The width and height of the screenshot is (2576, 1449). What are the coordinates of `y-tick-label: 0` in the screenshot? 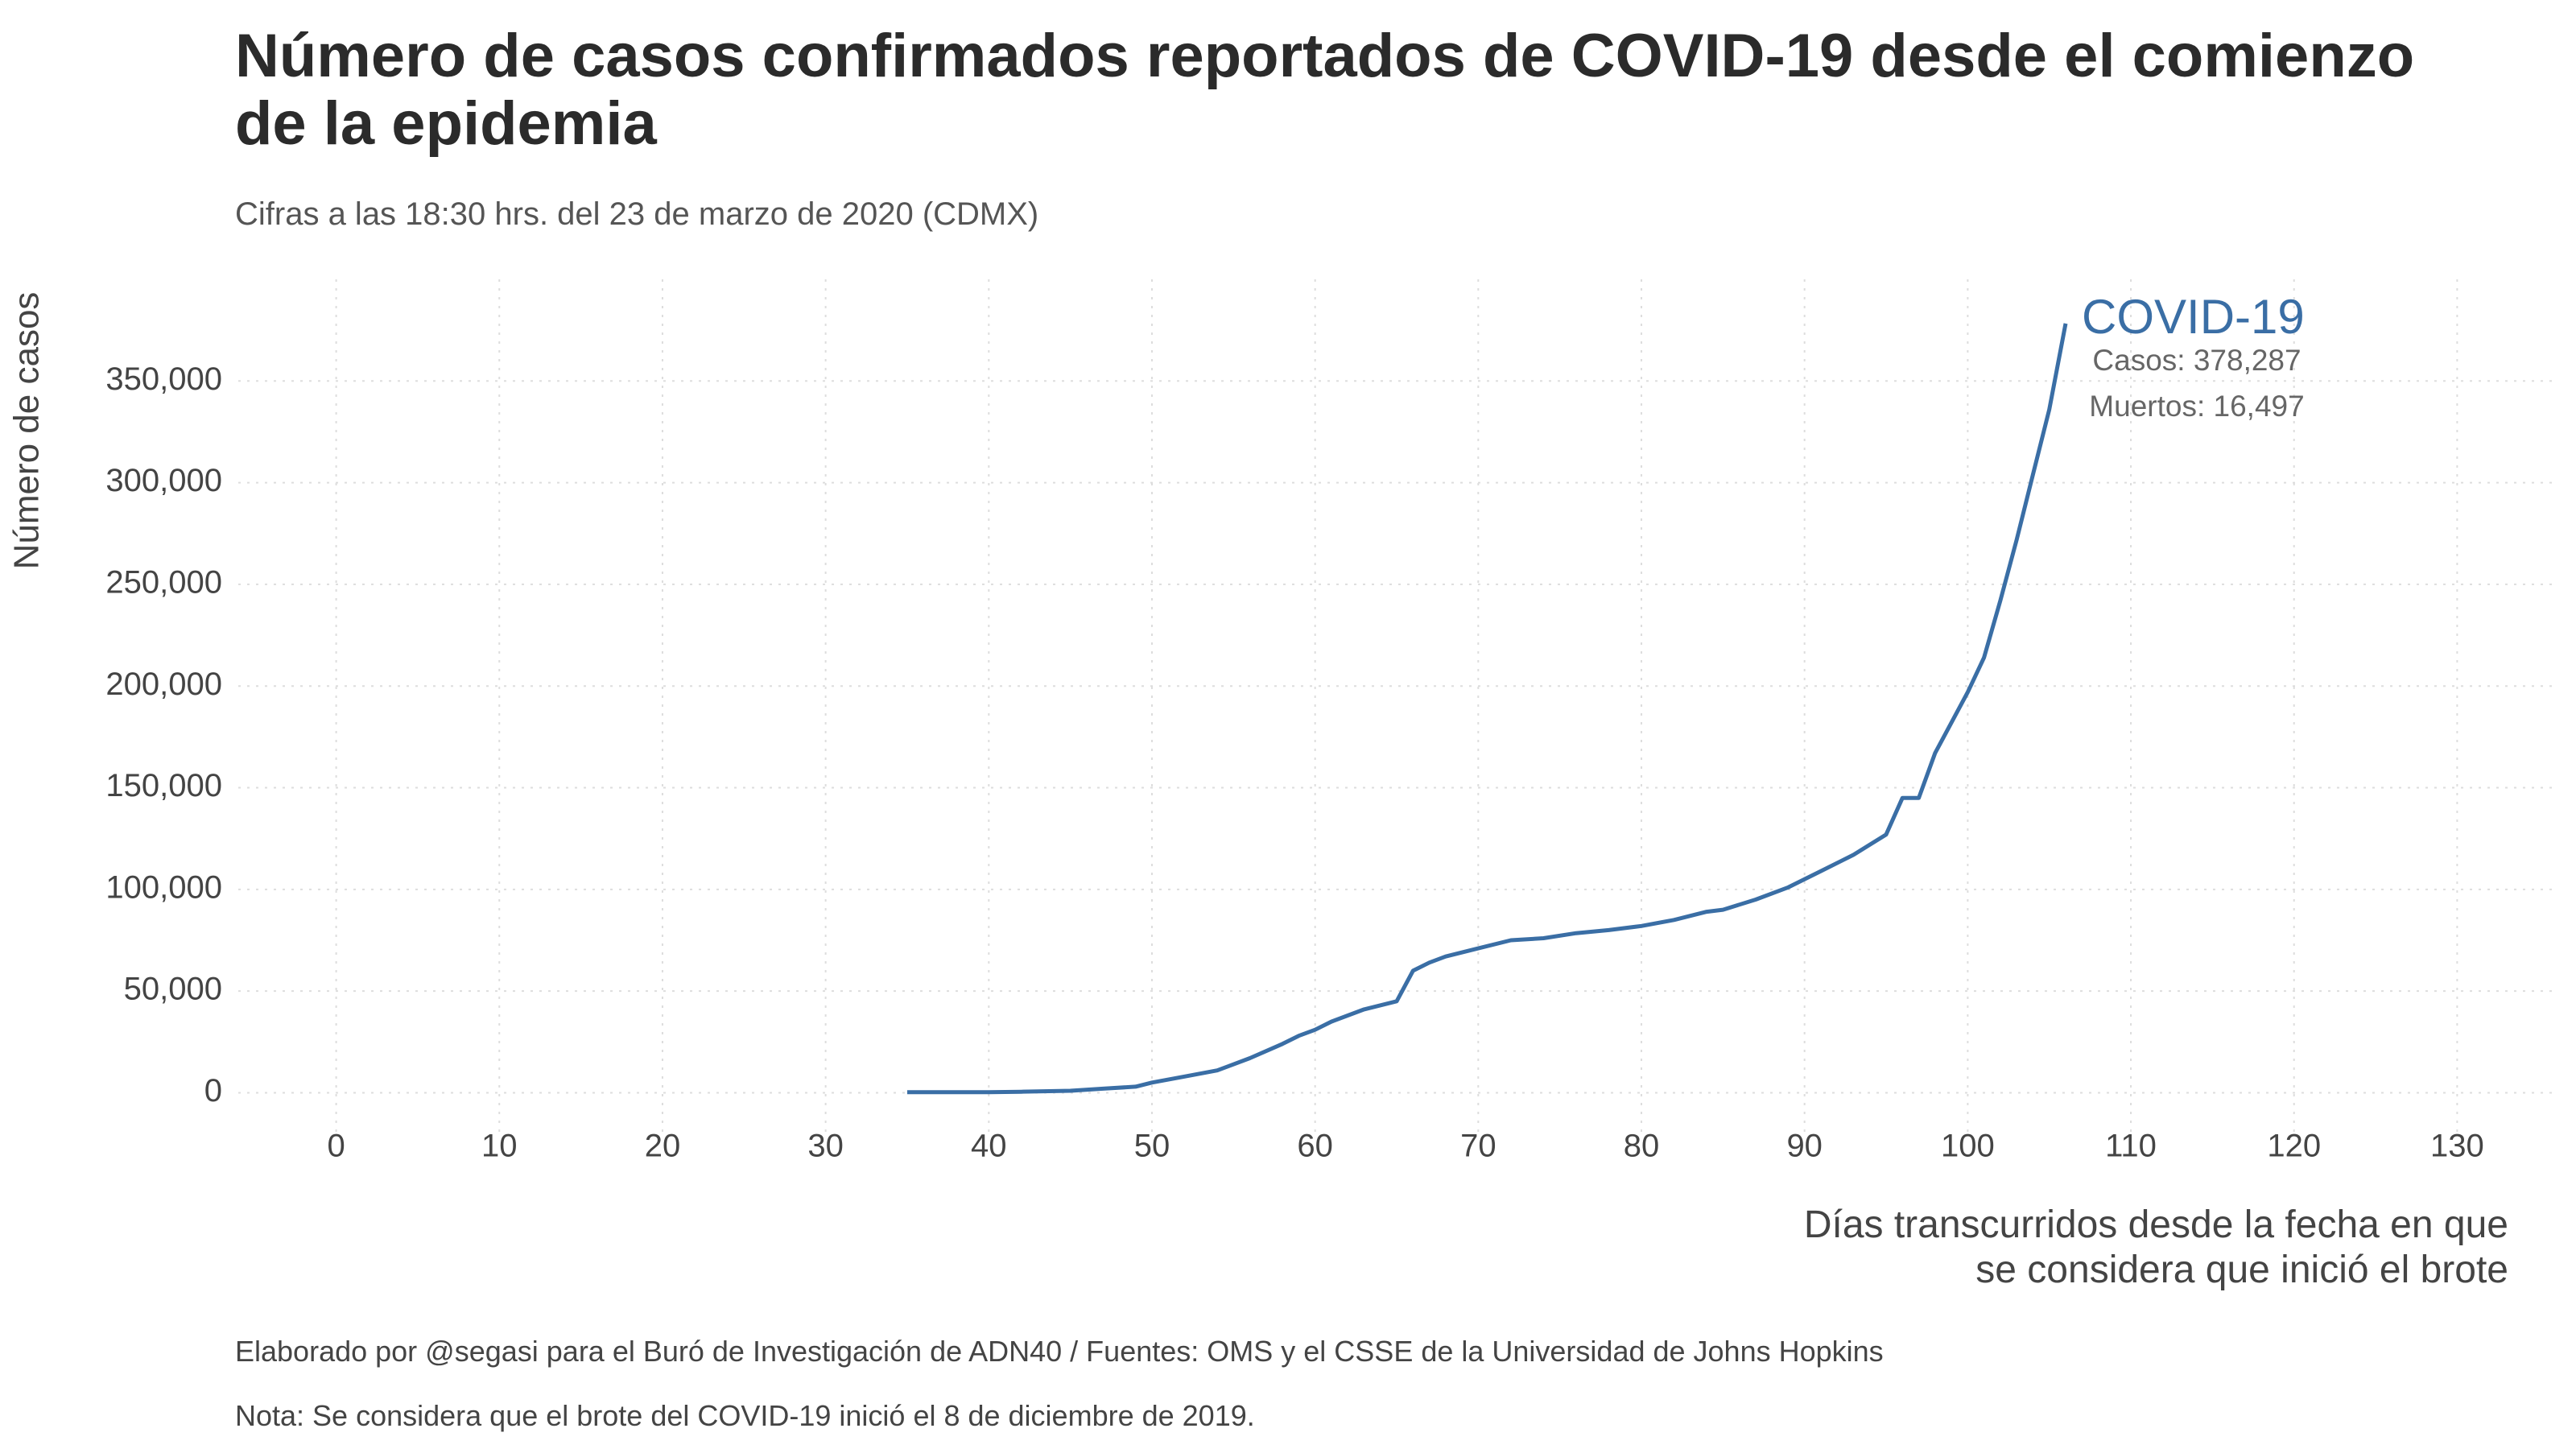 It's located at (213, 1090).